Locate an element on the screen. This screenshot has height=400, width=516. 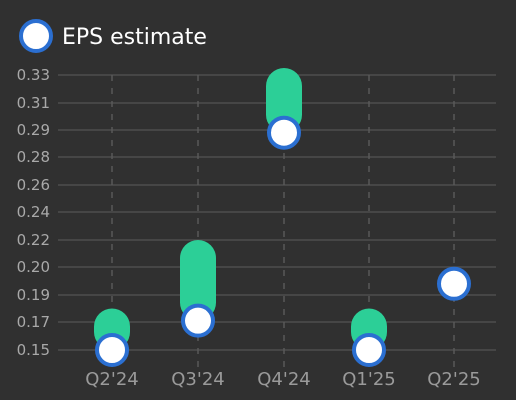
y-tick-label: 0.15 is located at coordinates (33, 350).